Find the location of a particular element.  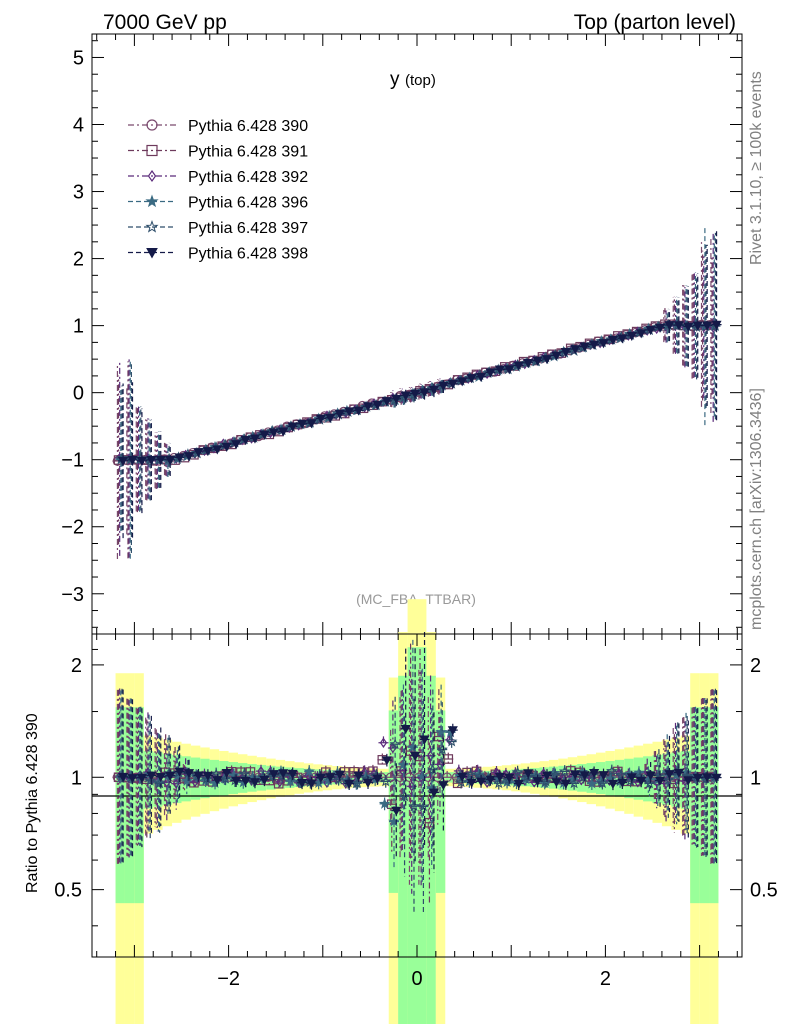

side-text-upper: Rivet 3.1.10, ≥ 100k events is located at coordinates (756, 168).